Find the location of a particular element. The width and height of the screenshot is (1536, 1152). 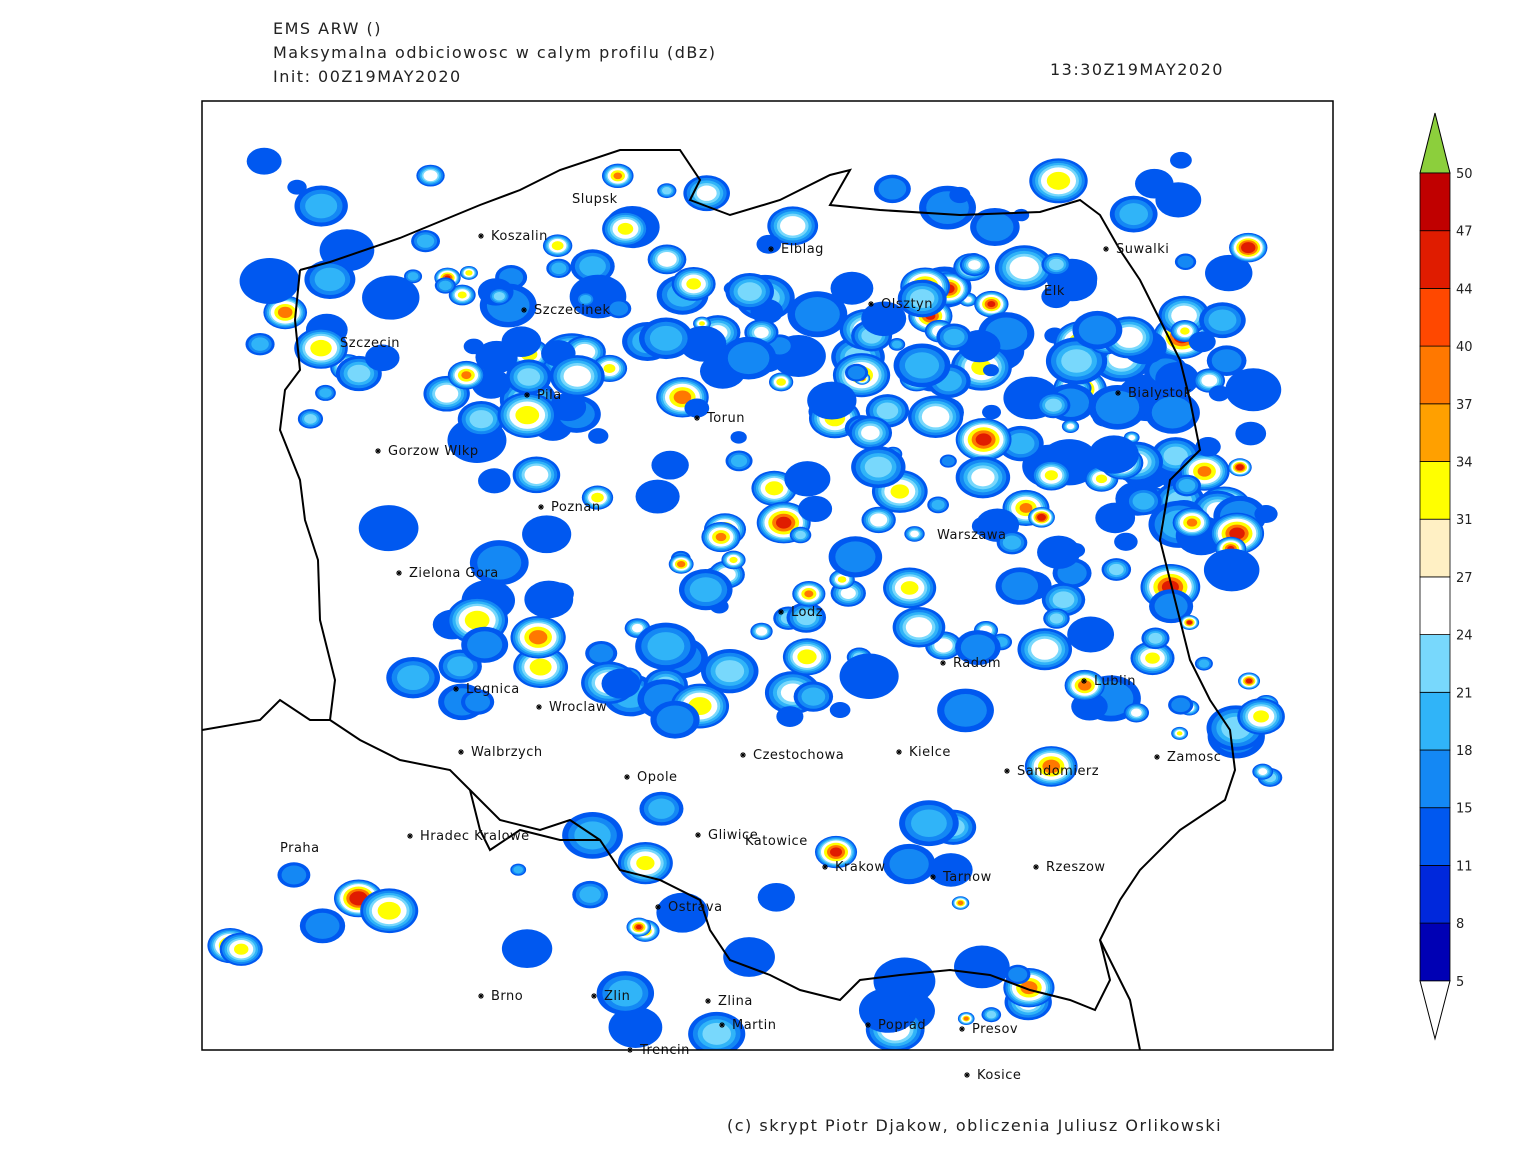

city-label: Ostrava is located at coordinates (695, 907).